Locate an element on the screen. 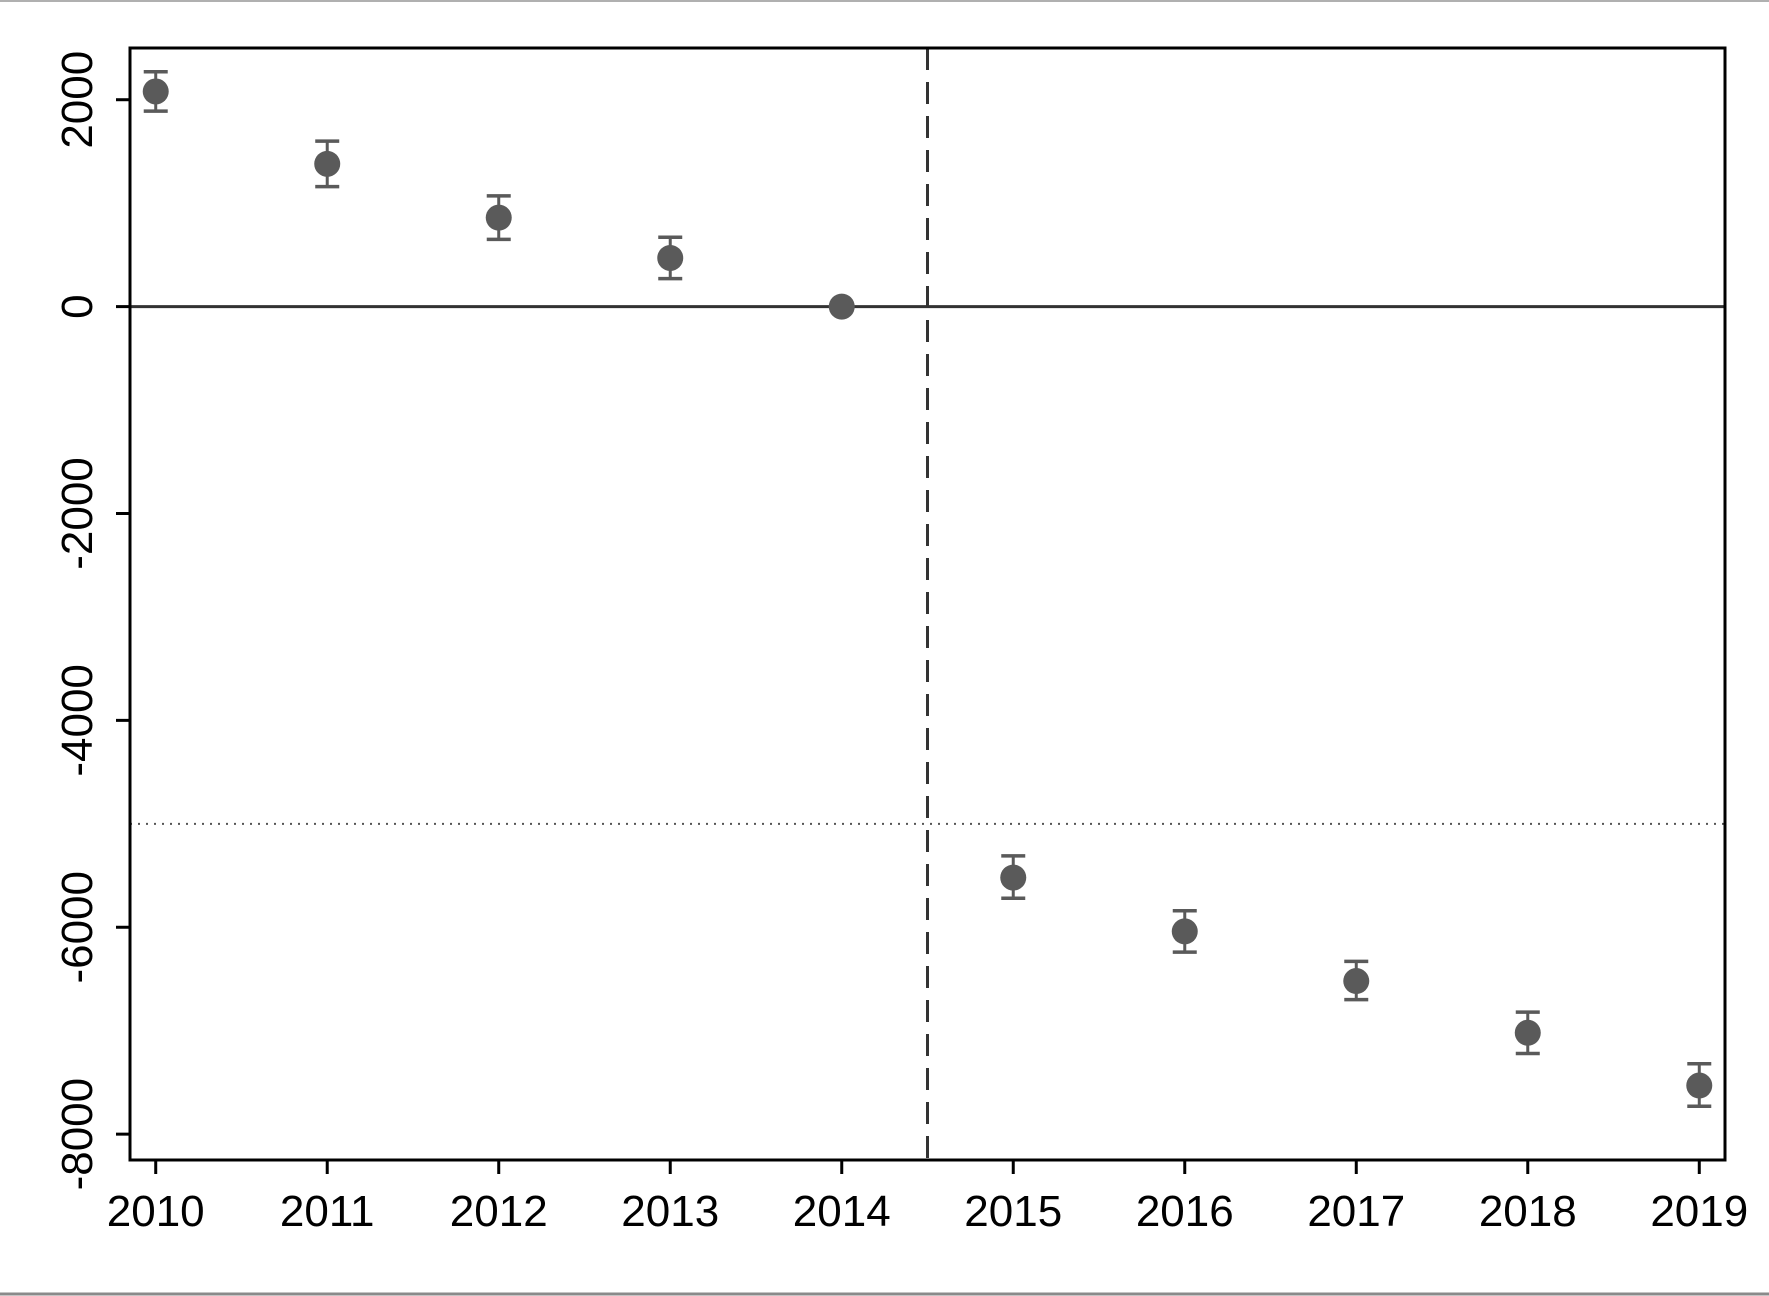 The image size is (1769, 1296). y-tick-label: -4000 is located at coordinates (77, 720).